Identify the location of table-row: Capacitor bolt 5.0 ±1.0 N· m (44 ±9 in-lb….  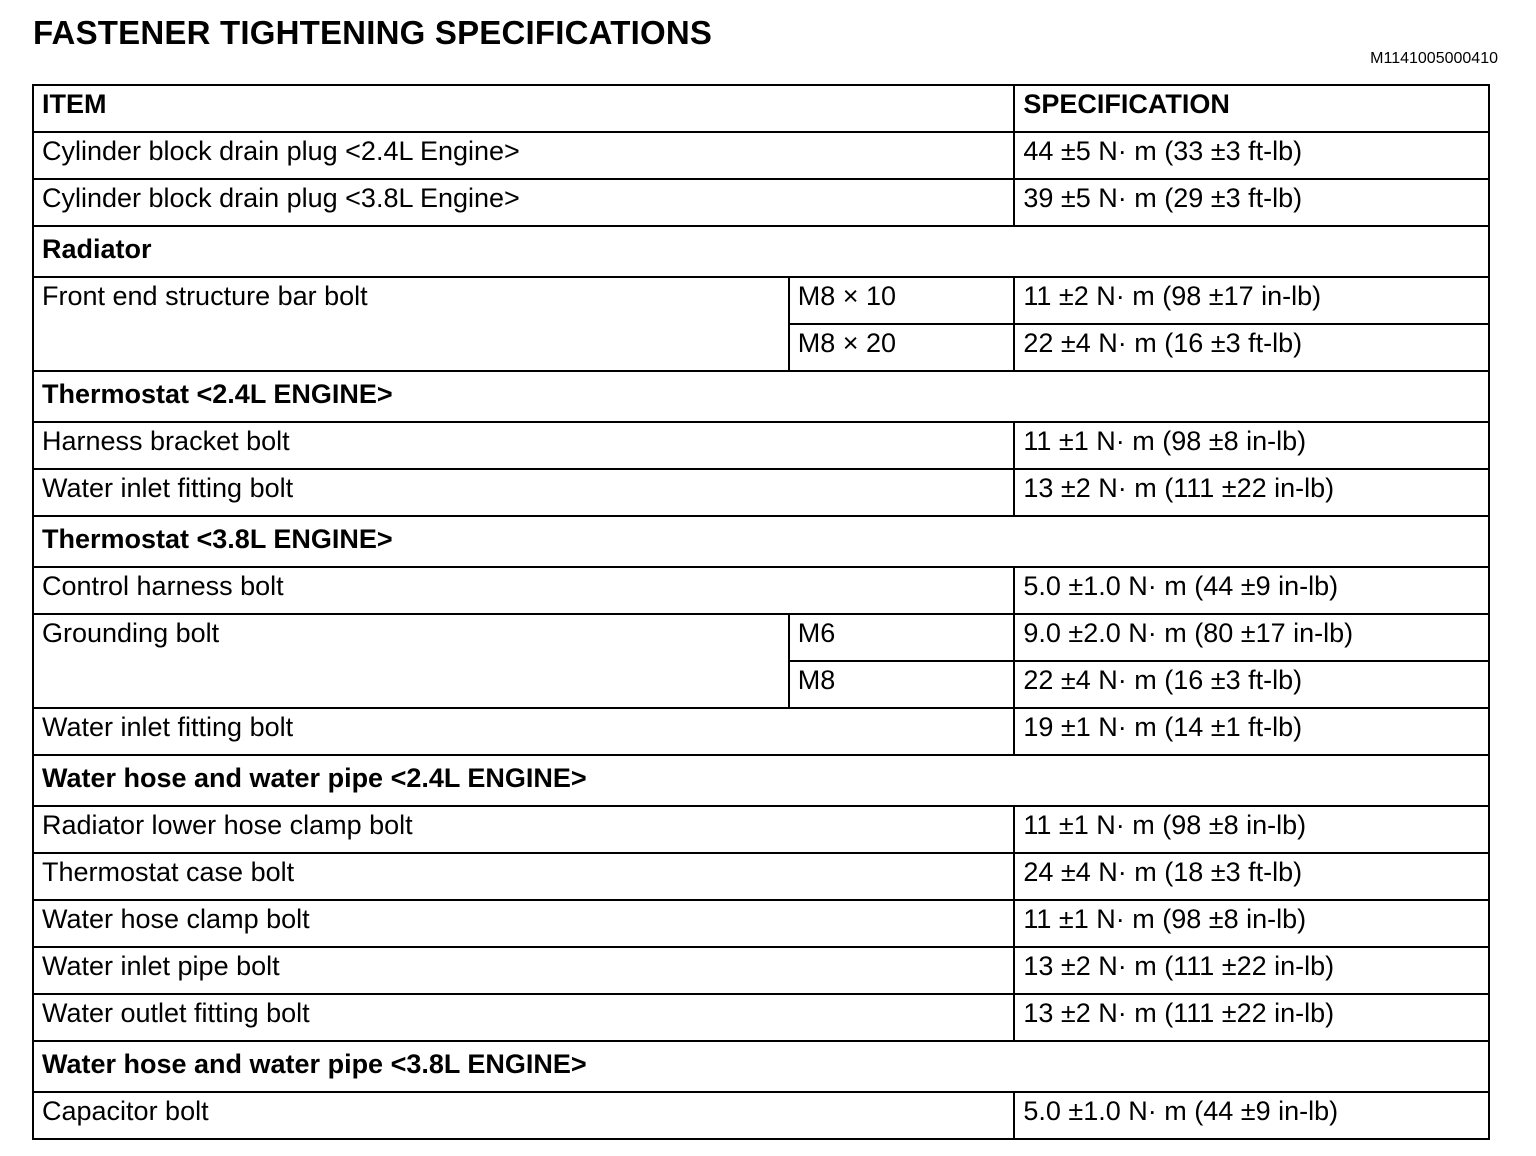
(760, 1115).